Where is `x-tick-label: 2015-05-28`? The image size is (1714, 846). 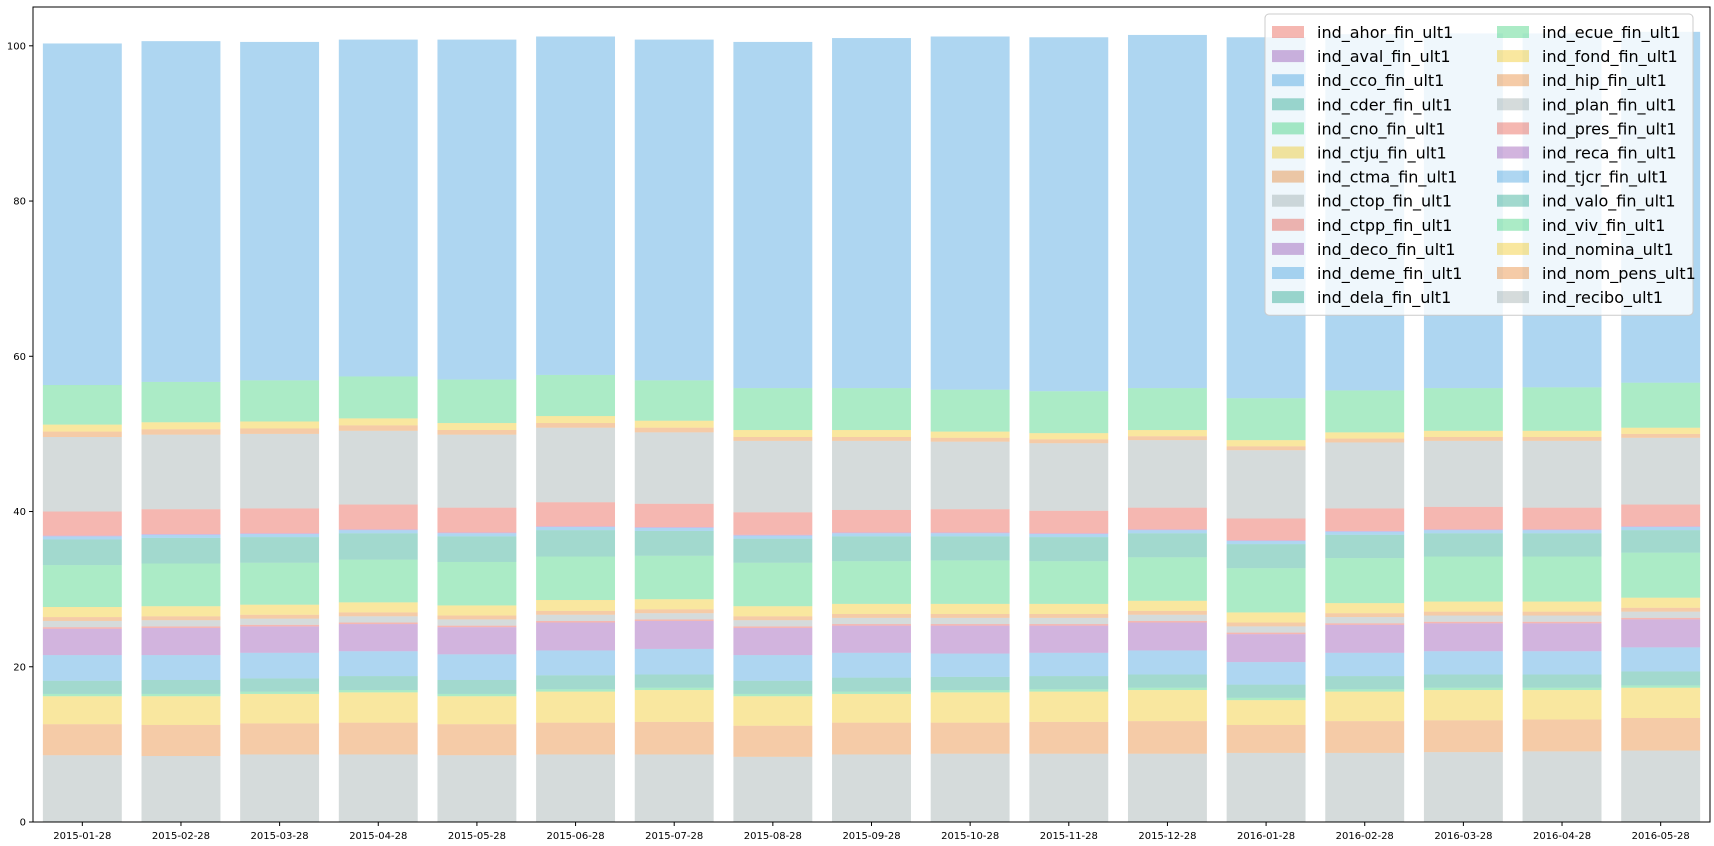
x-tick-label: 2015-05-28 is located at coordinates (477, 836).